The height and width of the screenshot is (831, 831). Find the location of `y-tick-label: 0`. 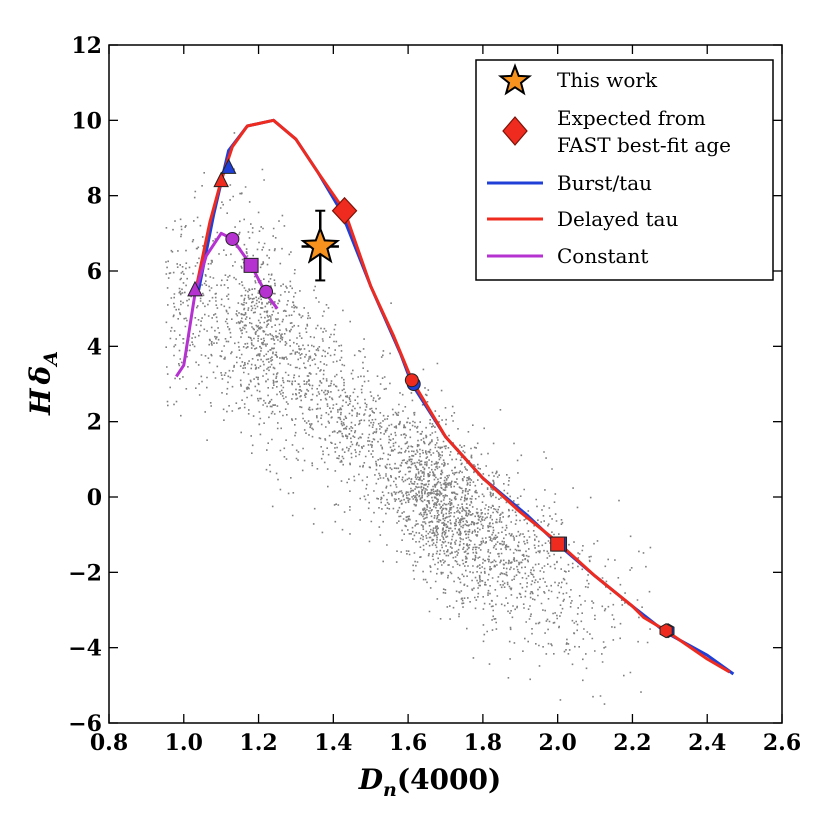

y-tick-label: 0 is located at coordinates (94, 498).